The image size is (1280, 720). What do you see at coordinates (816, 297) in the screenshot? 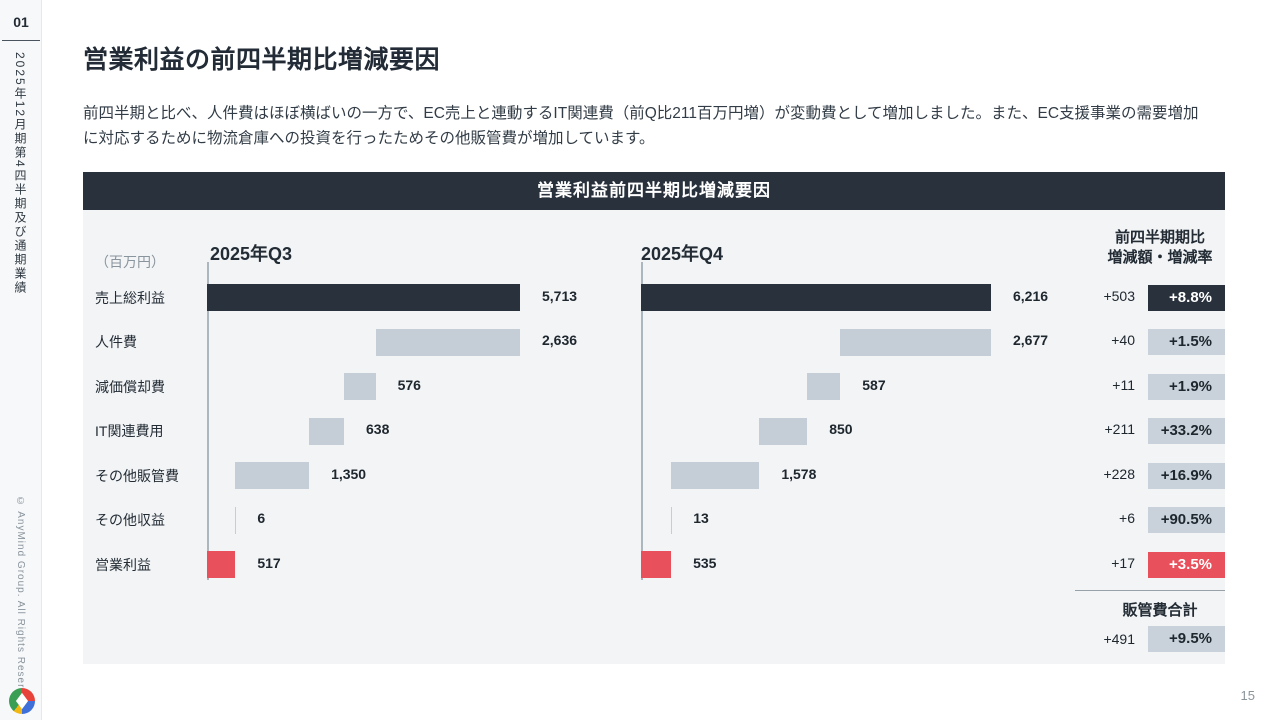
I see `bar-2025年Q4-売上総利益` at bounding box center [816, 297].